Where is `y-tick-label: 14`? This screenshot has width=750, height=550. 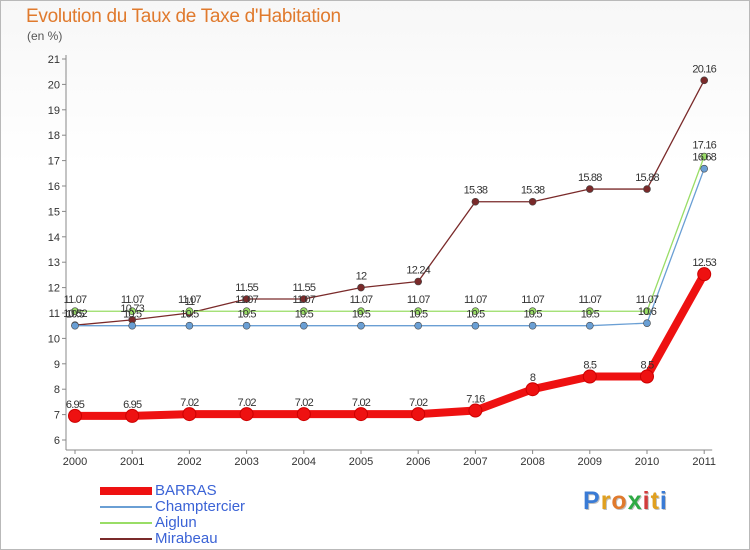
y-tick-label: 14 is located at coordinates (54, 238).